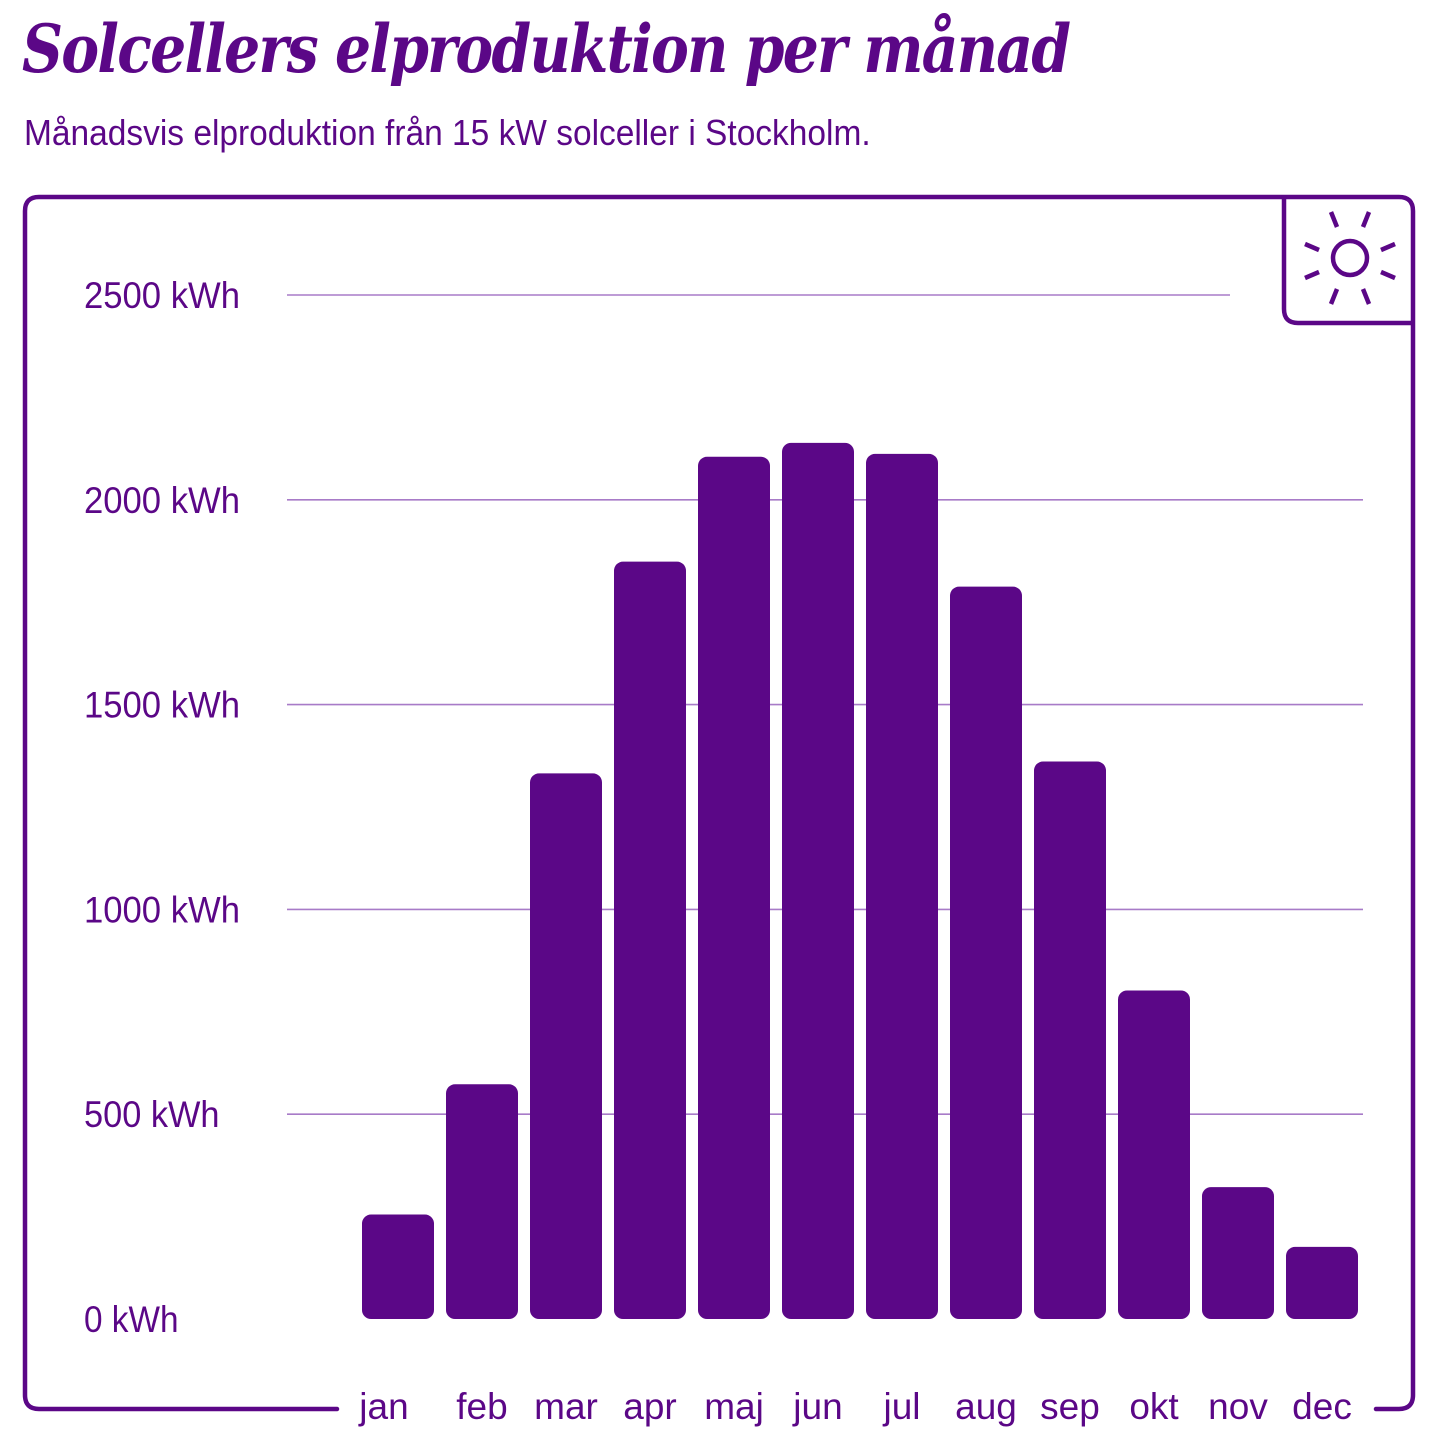  Describe the element at coordinates (901, 1406) in the screenshot. I see `x-tick-label: jul` at that location.